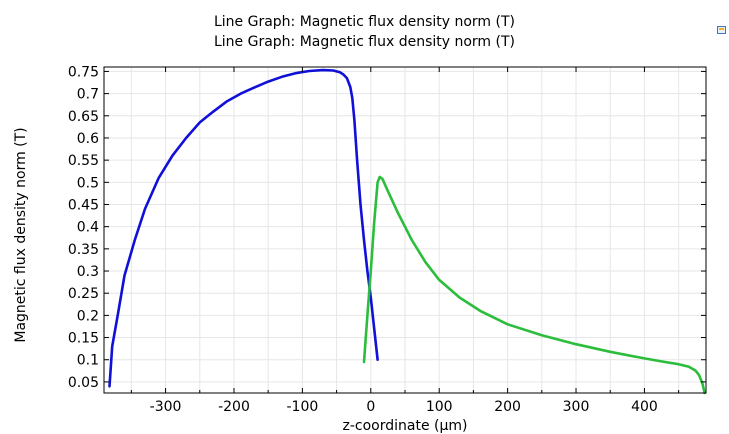  Describe the element at coordinates (83, 205) in the screenshot. I see `y-tick-label: 0.45` at that location.